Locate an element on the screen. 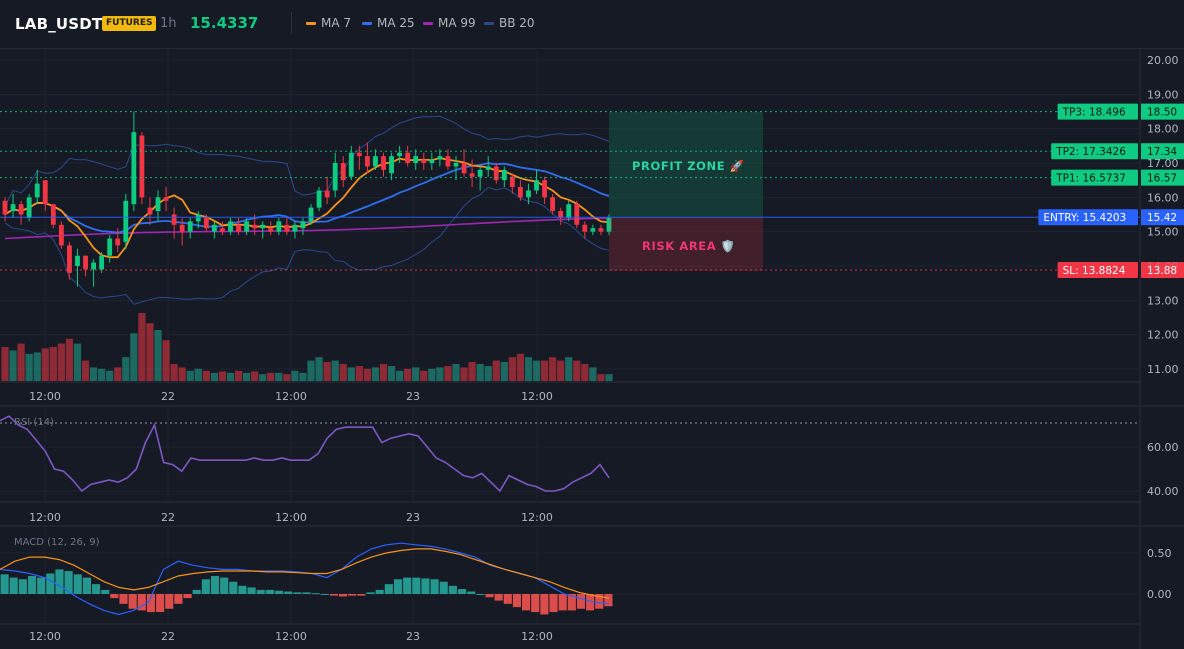  rsi-label: RSI (14) is located at coordinates (34, 422).